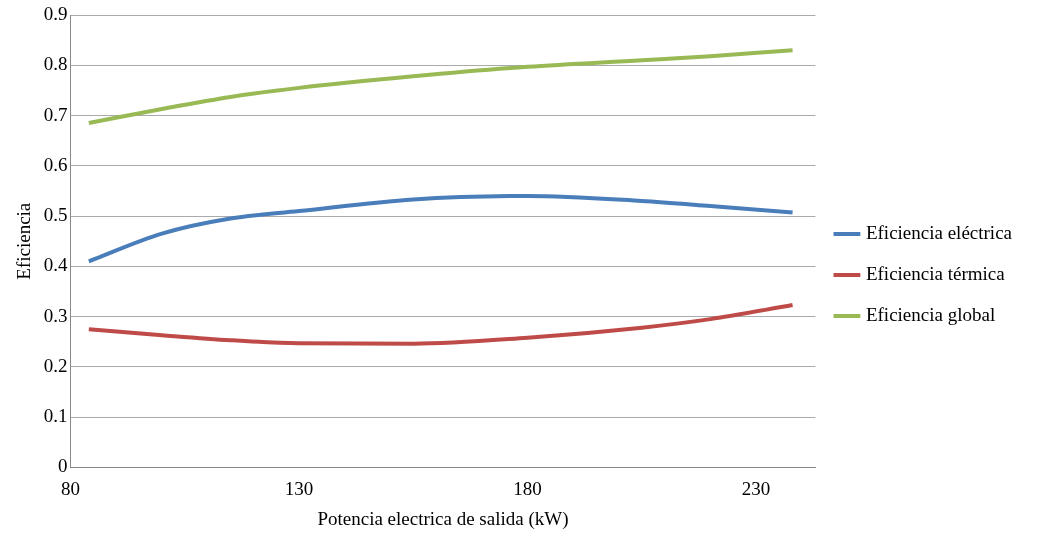 The width and height of the screenshot is (1042, 545). Describe the element at coordinates (443, 518) in the screenshot. I see `x-axis-title: Potencia electrica de salida (kW)` at that location.